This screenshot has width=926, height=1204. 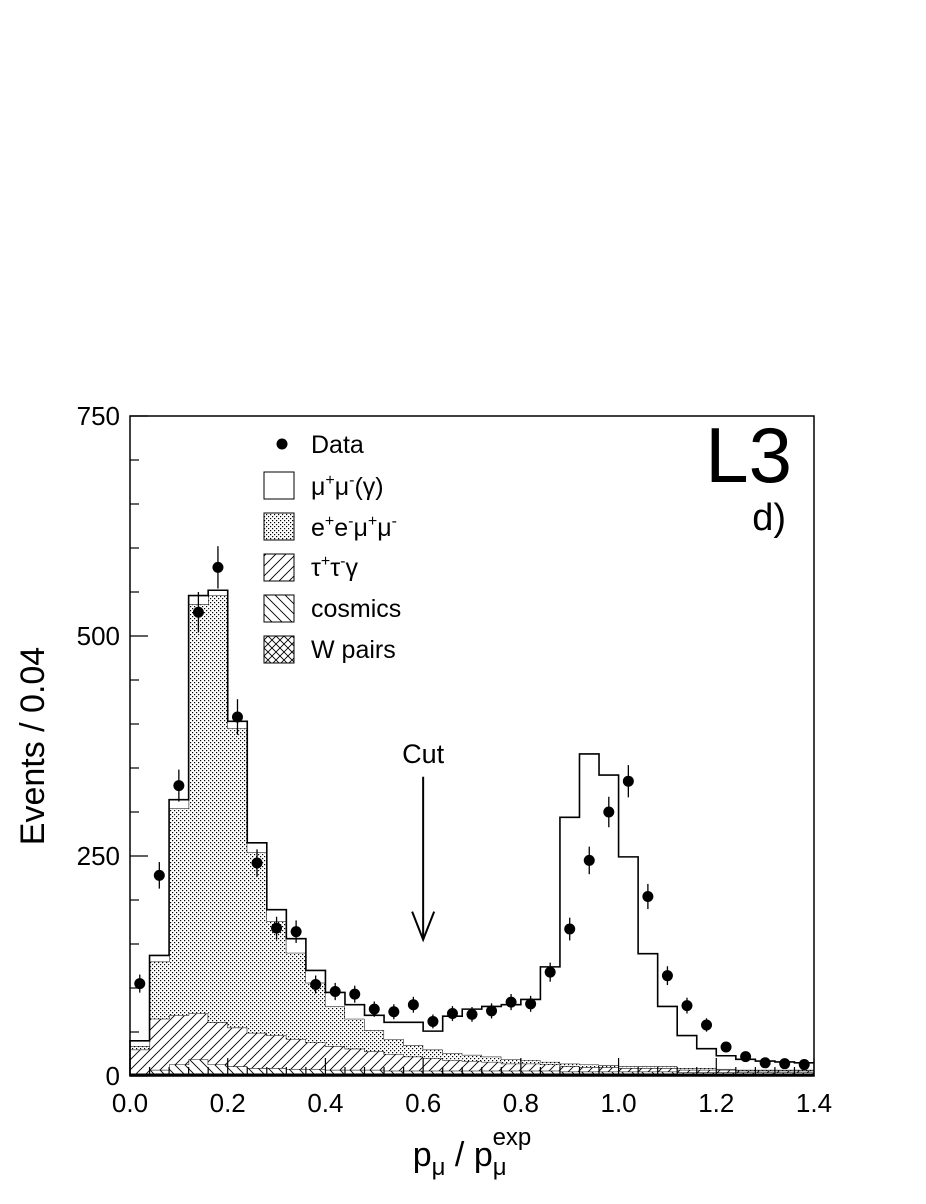 What do you see at coordinates (716, 1103) in the screenshot?
I see `x-tick-label: 1.2` at bounding box center [716, 1103].